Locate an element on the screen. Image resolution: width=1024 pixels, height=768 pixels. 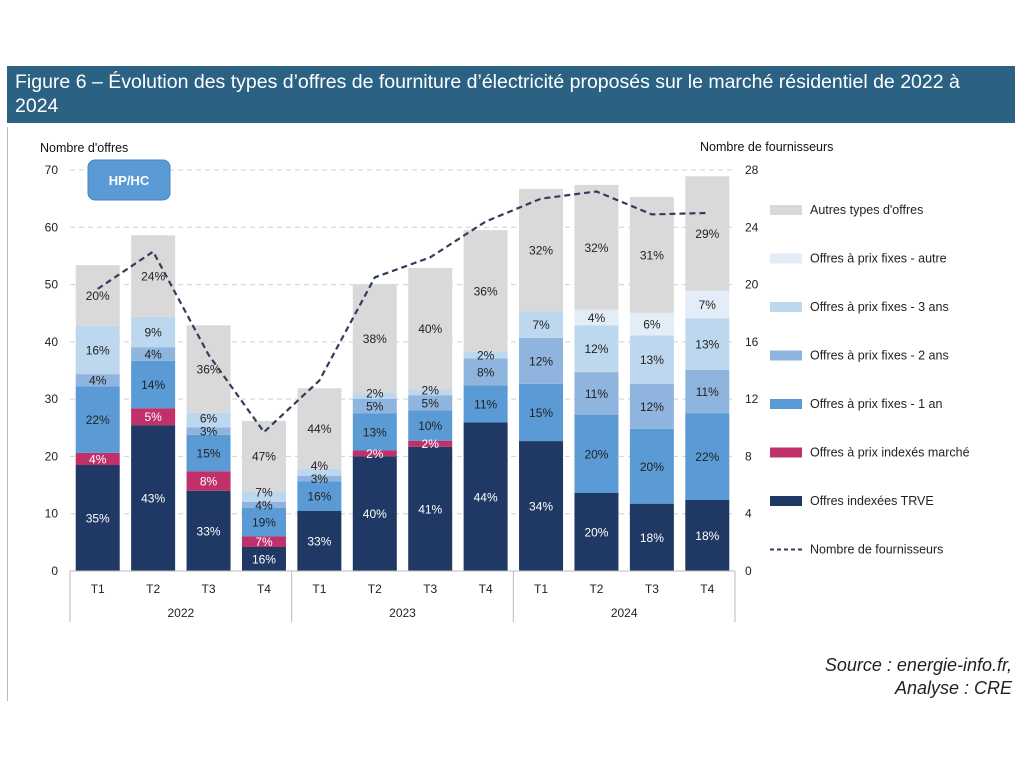
y-tick-label: 40 is located at coordinates (52, 342).